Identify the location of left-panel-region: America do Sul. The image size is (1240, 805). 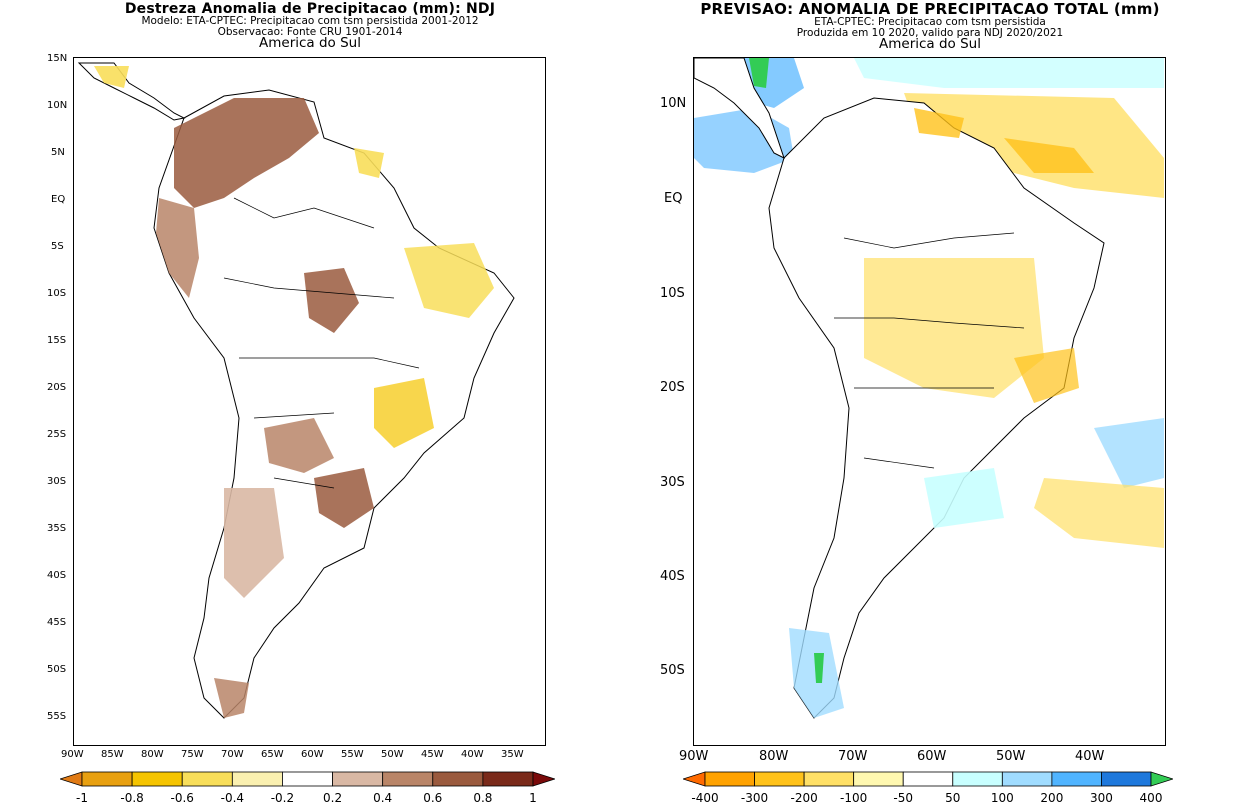
(310, 43).